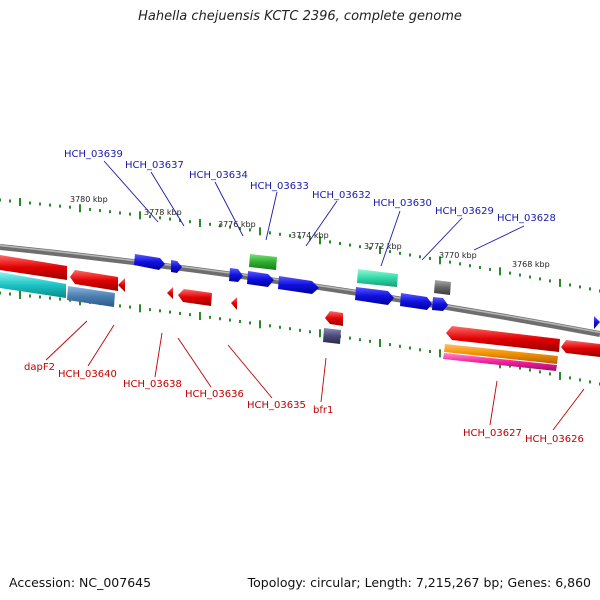  What do you see at coordinates (218, 175) in the screenshot?
I see `label-hch-03634: HCH_03634` at bounding box center [218, 175].